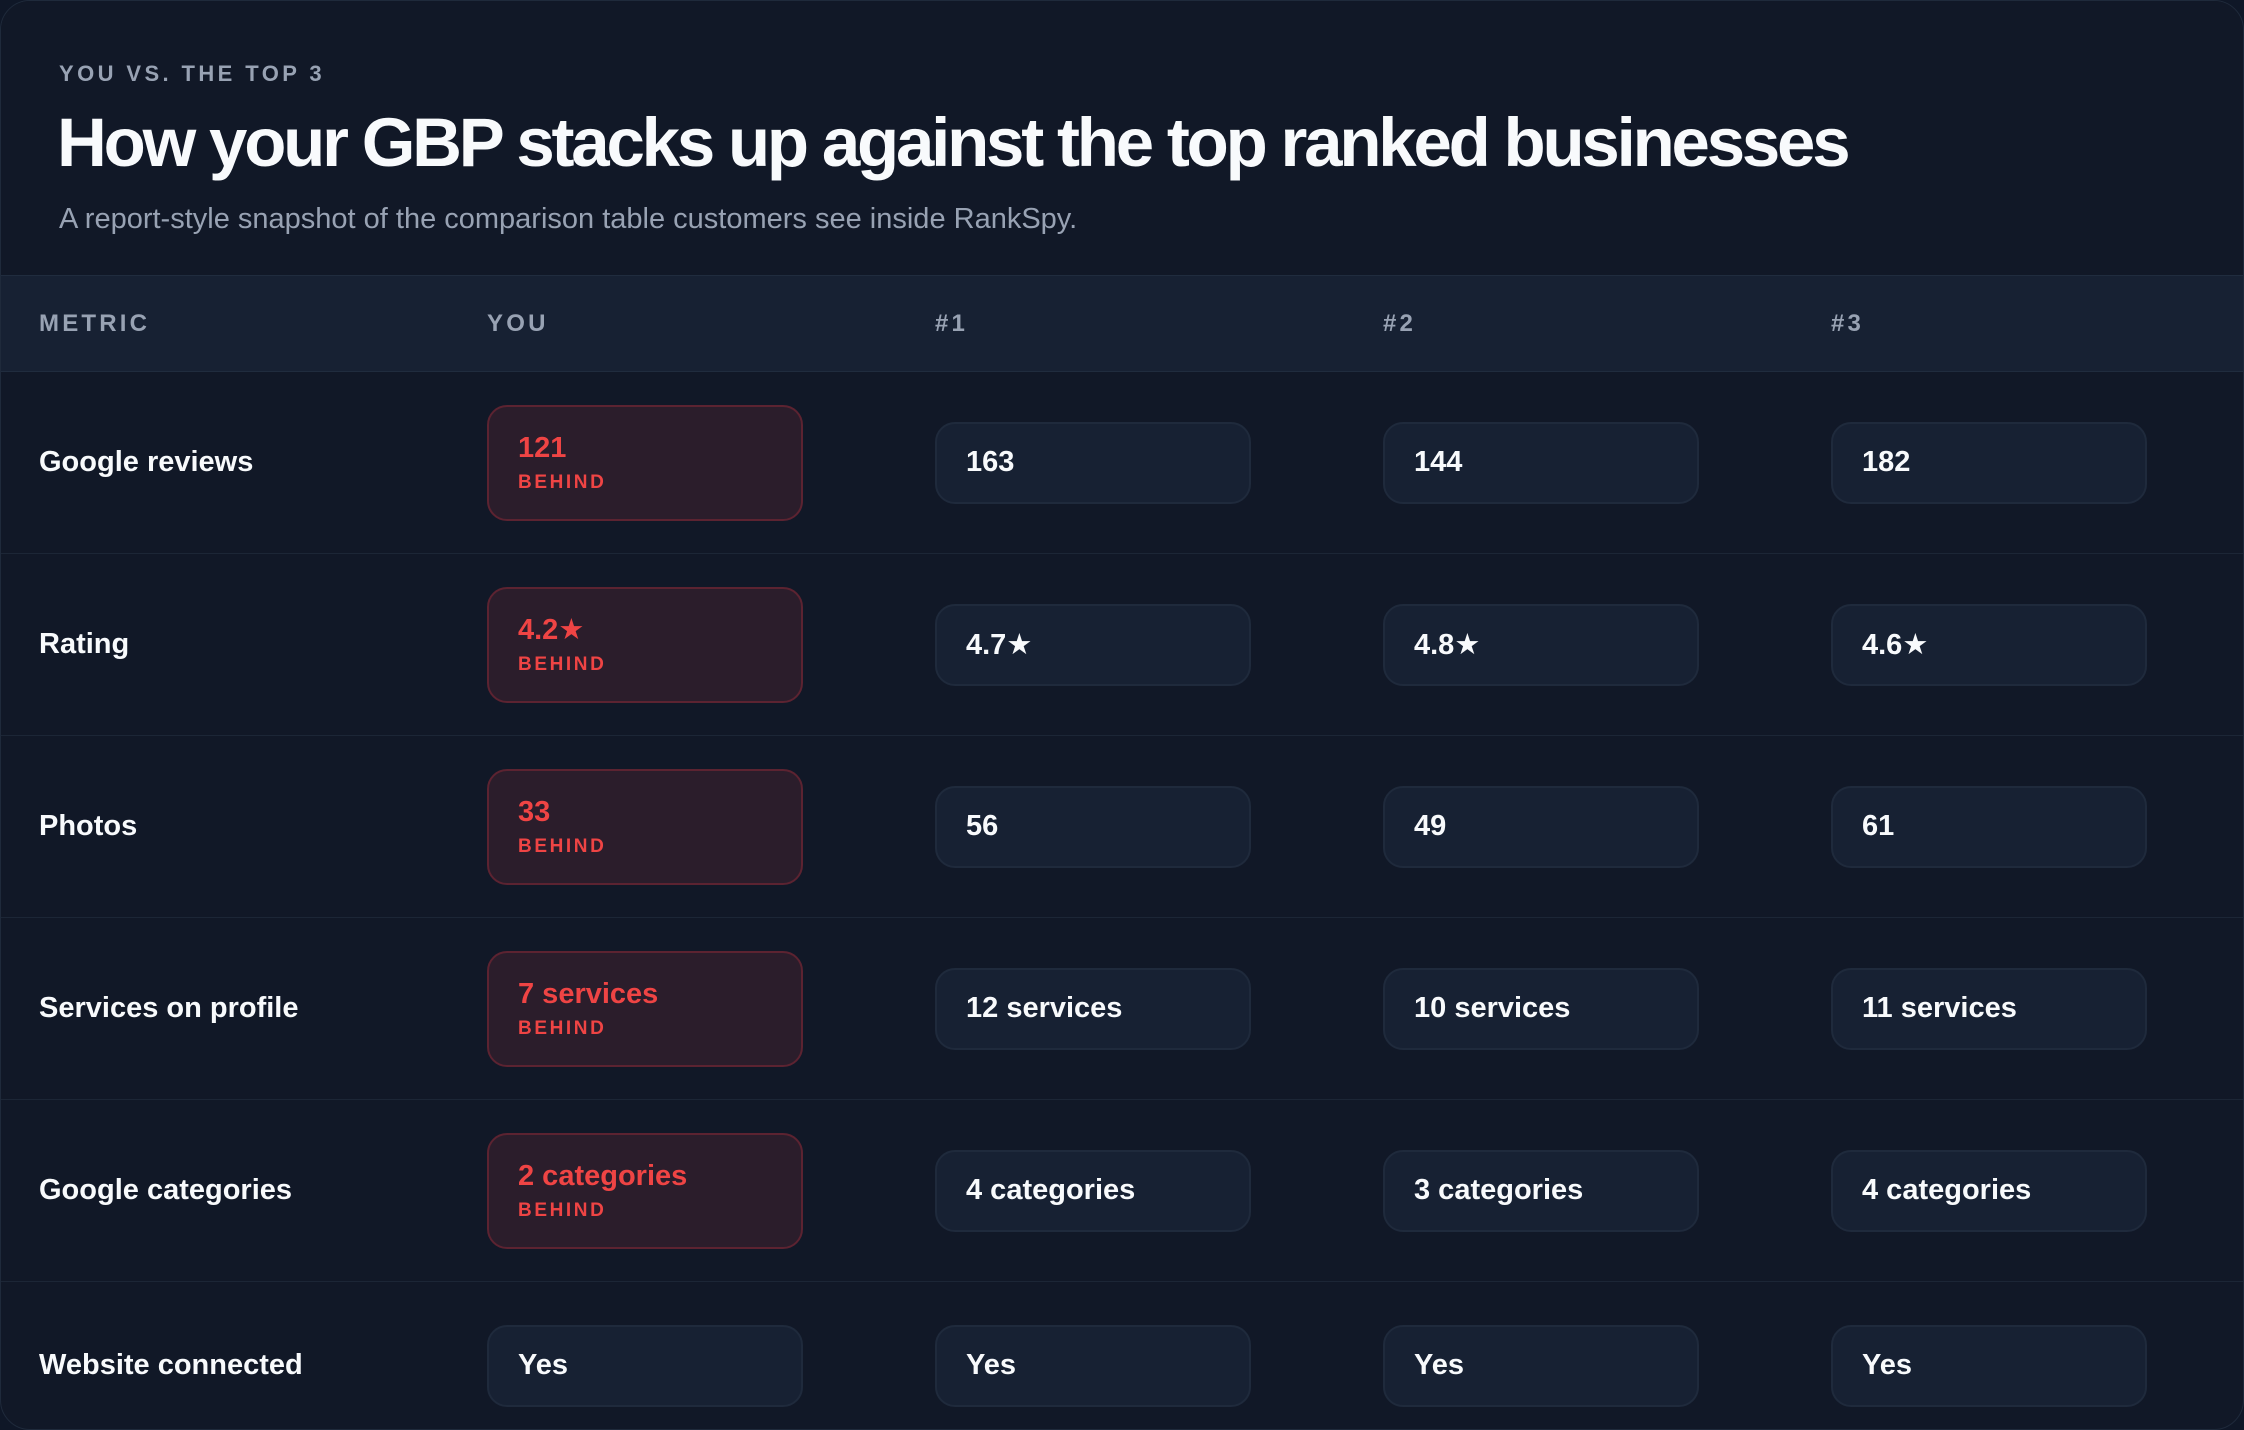  I want to click on competitor-value-cell: 3 categories, so click(1541, 1190).